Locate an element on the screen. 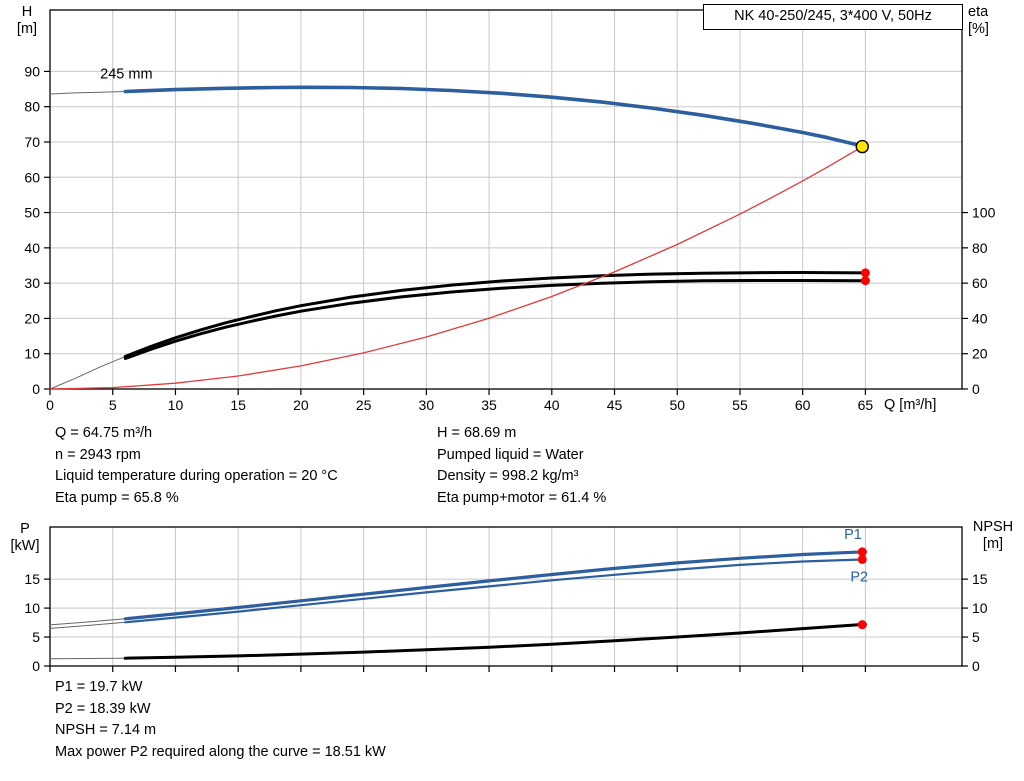 The width and height of the screenshot is (1024, 781). p-axis-symbol: P is located at coordinates (25, 529).